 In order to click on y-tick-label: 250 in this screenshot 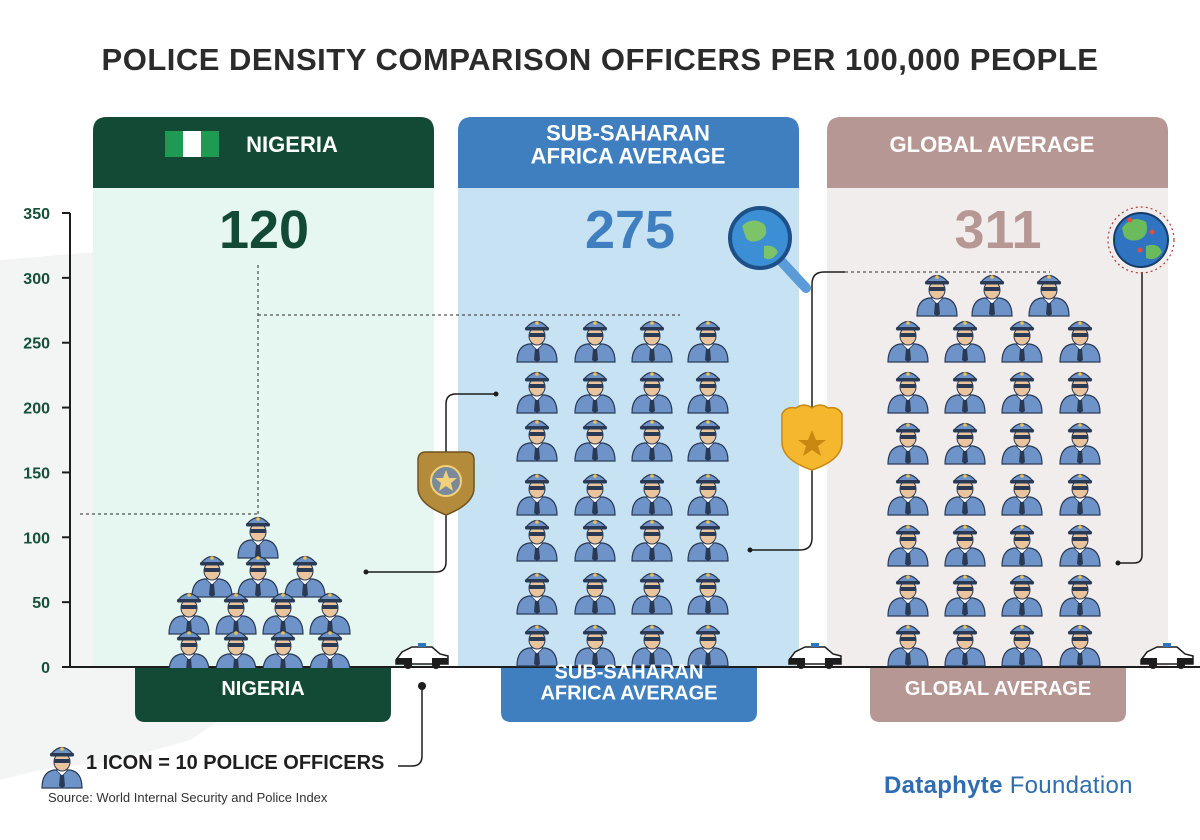, I will do `click(36, 344)`.